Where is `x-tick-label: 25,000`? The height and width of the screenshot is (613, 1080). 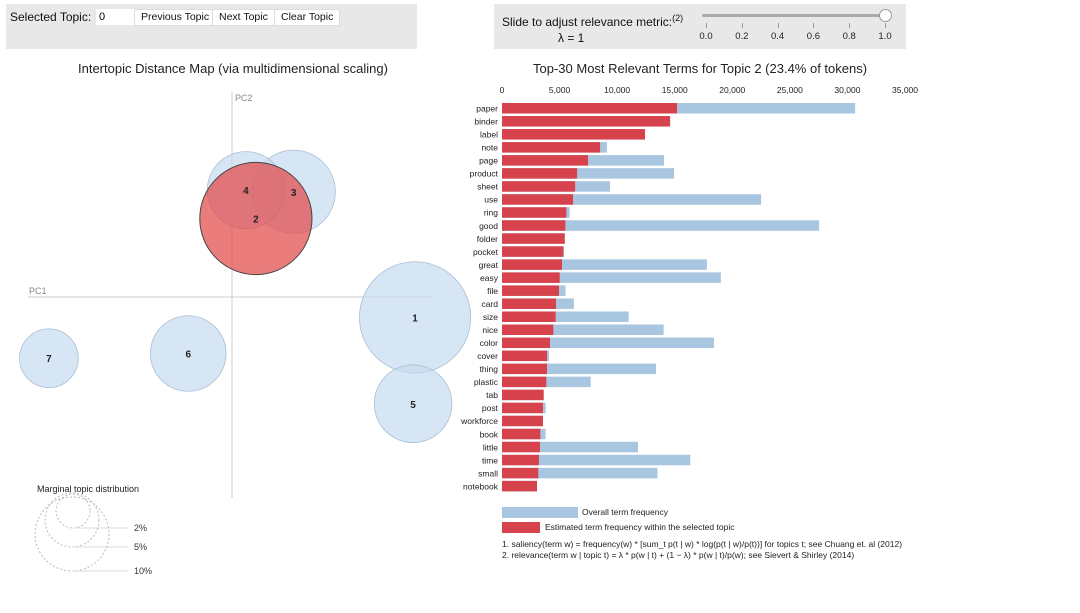 x-tick-label: 25,000 is located at coordinates (790, 90).